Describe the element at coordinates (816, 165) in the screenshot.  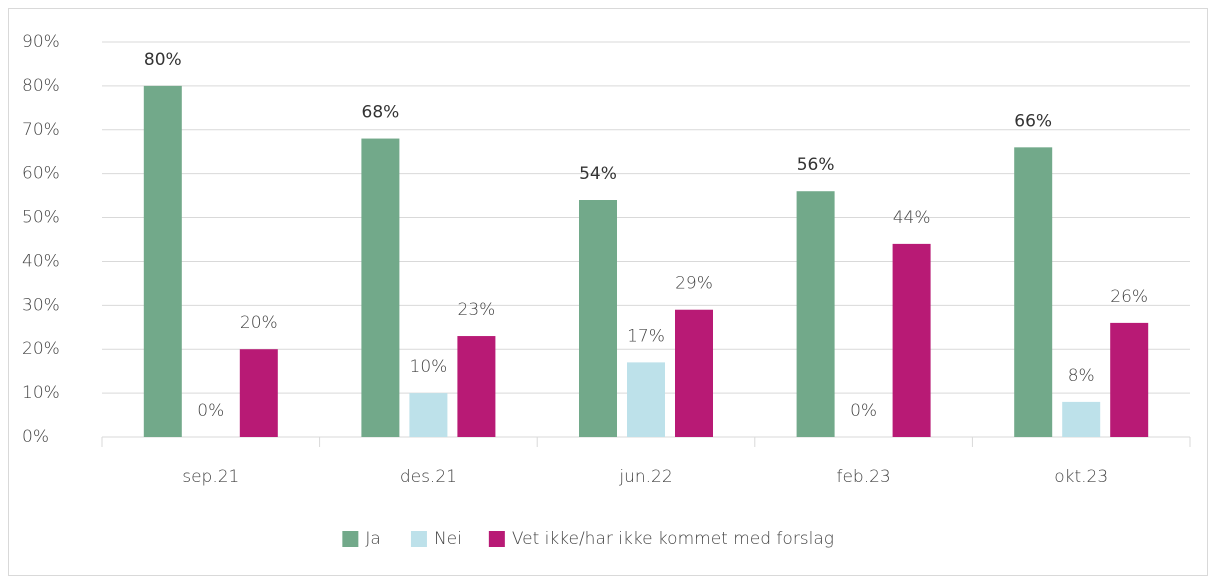
I see `data-label: 56%` at that location.